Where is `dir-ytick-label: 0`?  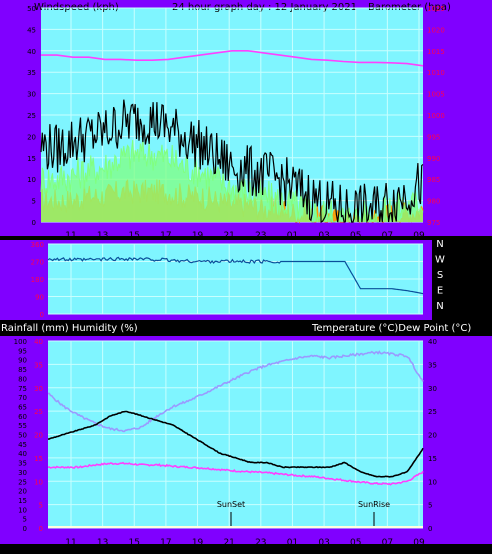 dir-ytick-label: 0 is located at coordinates (42, 315).